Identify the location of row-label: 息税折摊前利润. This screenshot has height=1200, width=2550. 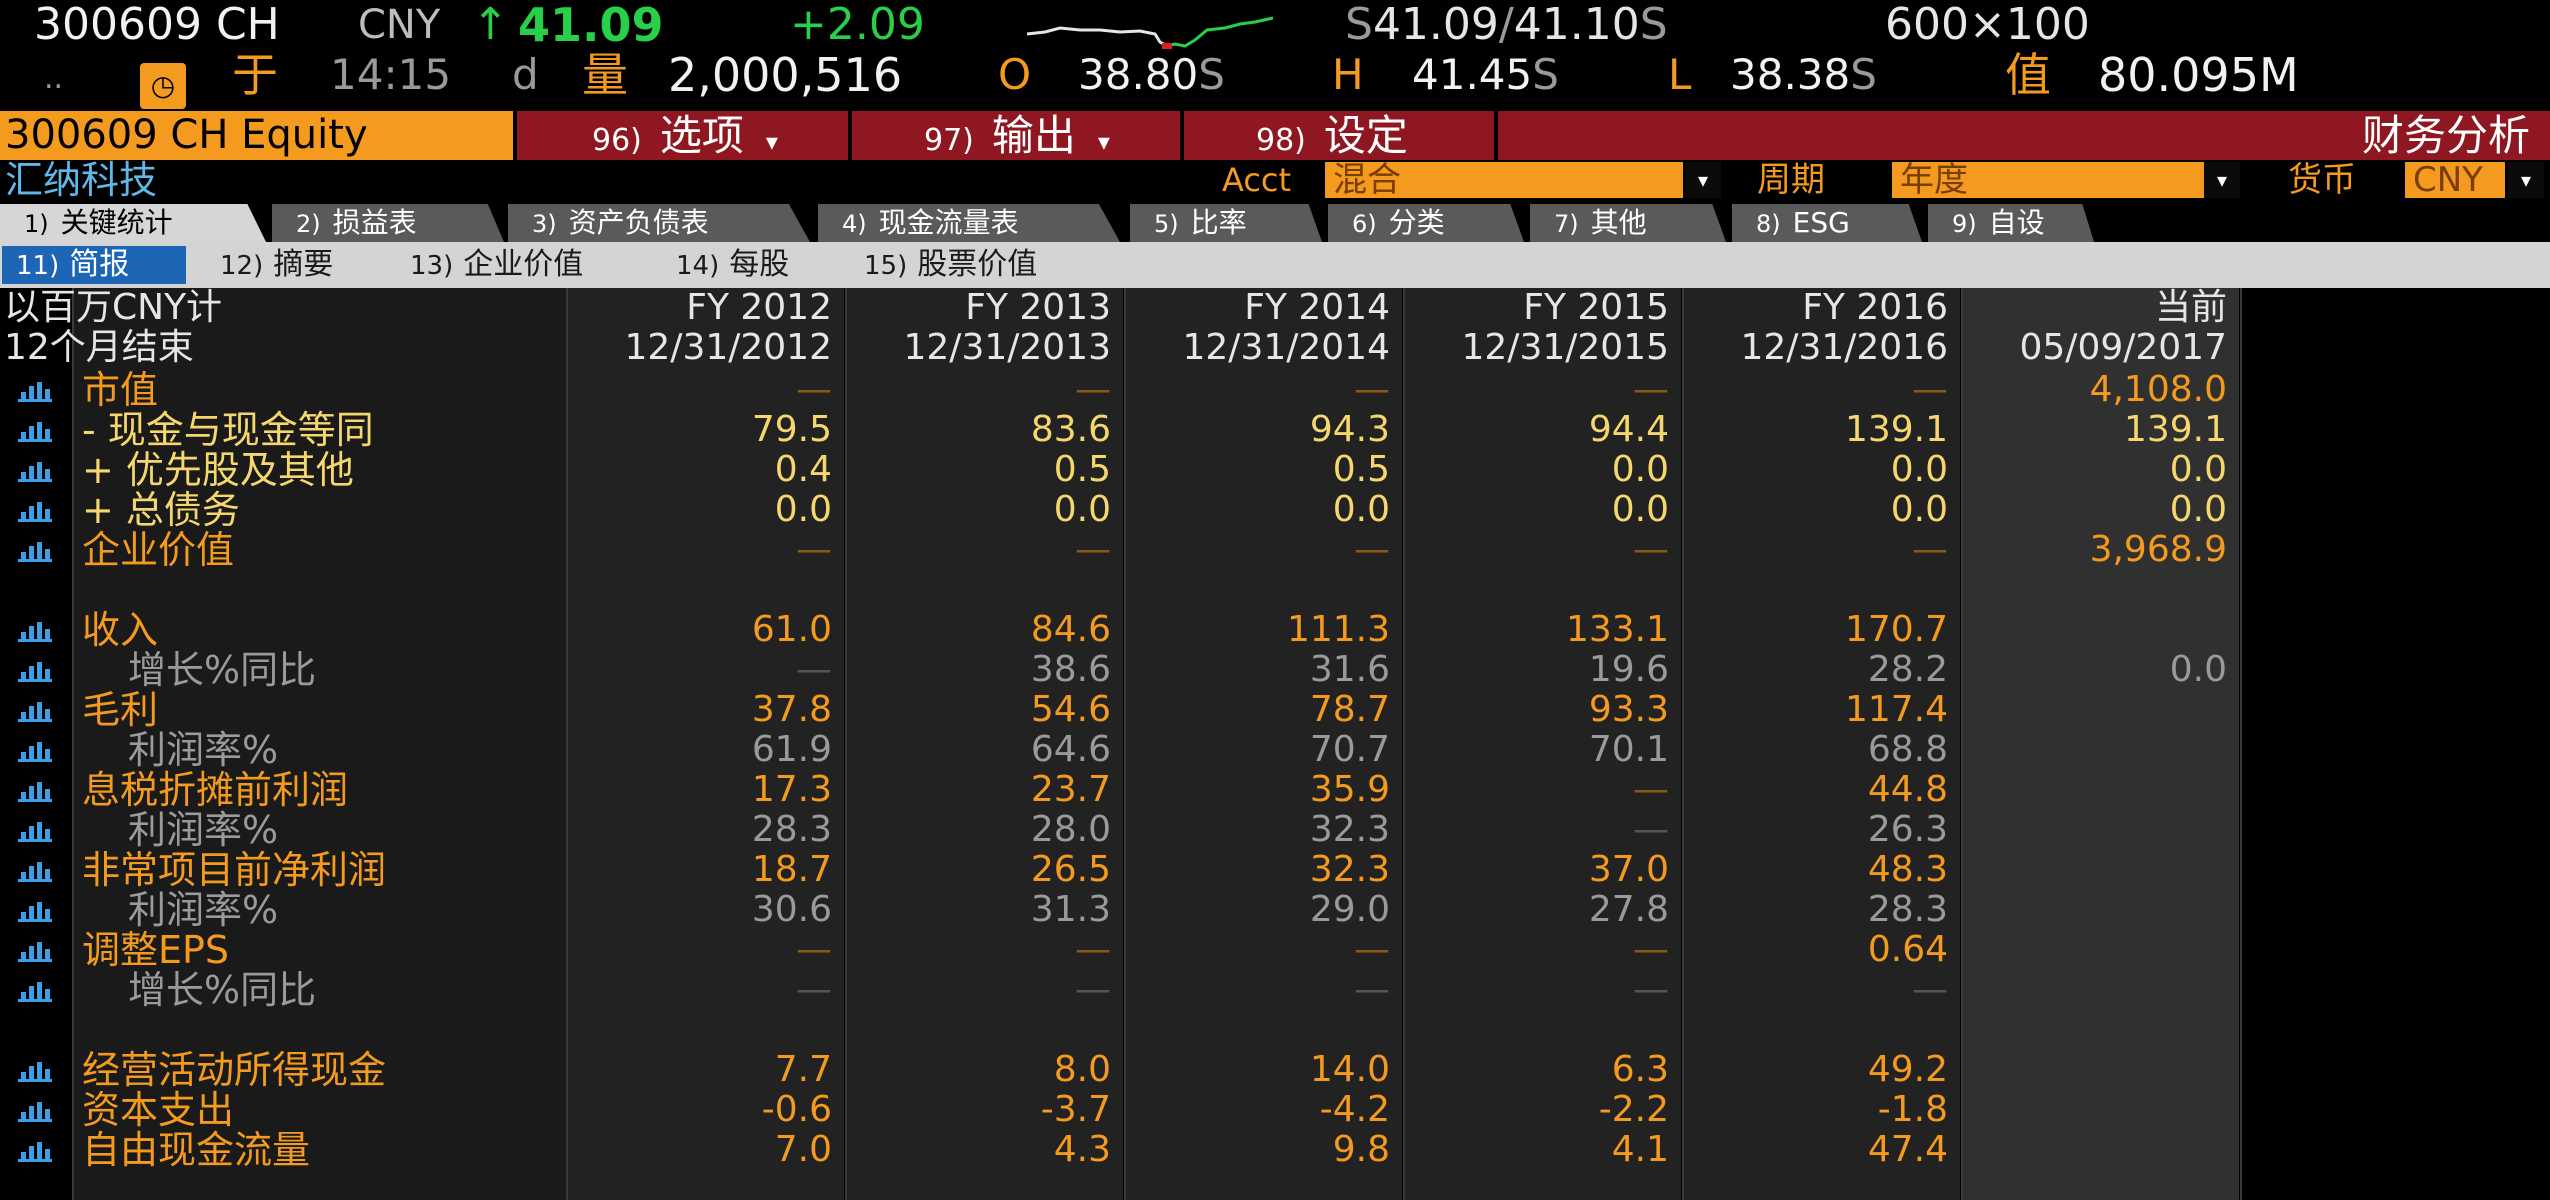
(215, 790).